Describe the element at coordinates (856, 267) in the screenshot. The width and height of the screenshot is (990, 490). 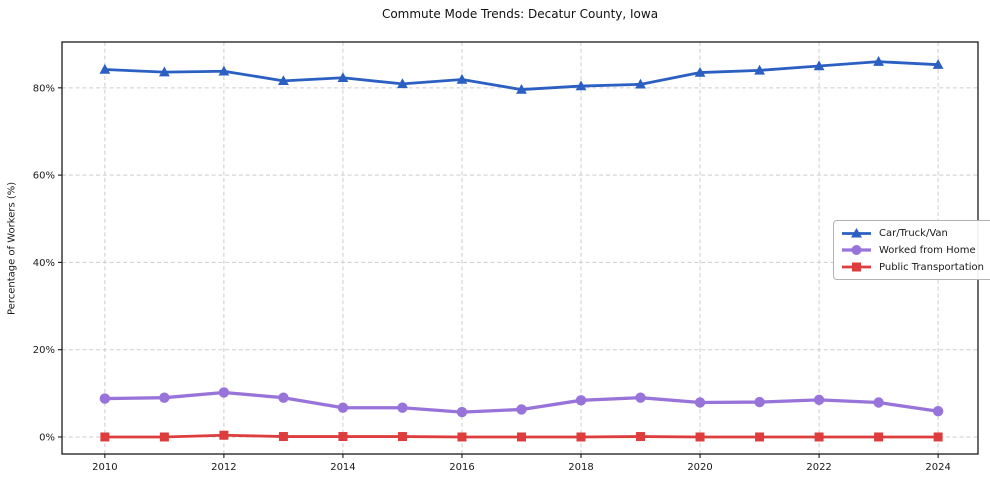
I see `square-marker-icon` at that location.